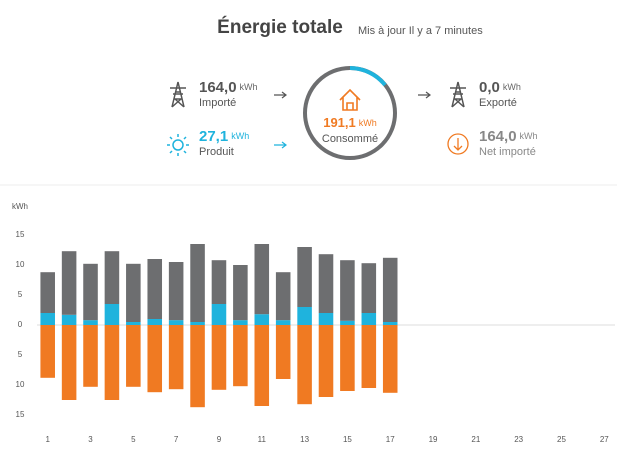 The image size is (617, 450). What do you see at coordinates (20, 324) in the screenshot?
I see `y-tick-label: 0` at bounding box center [20, 324].